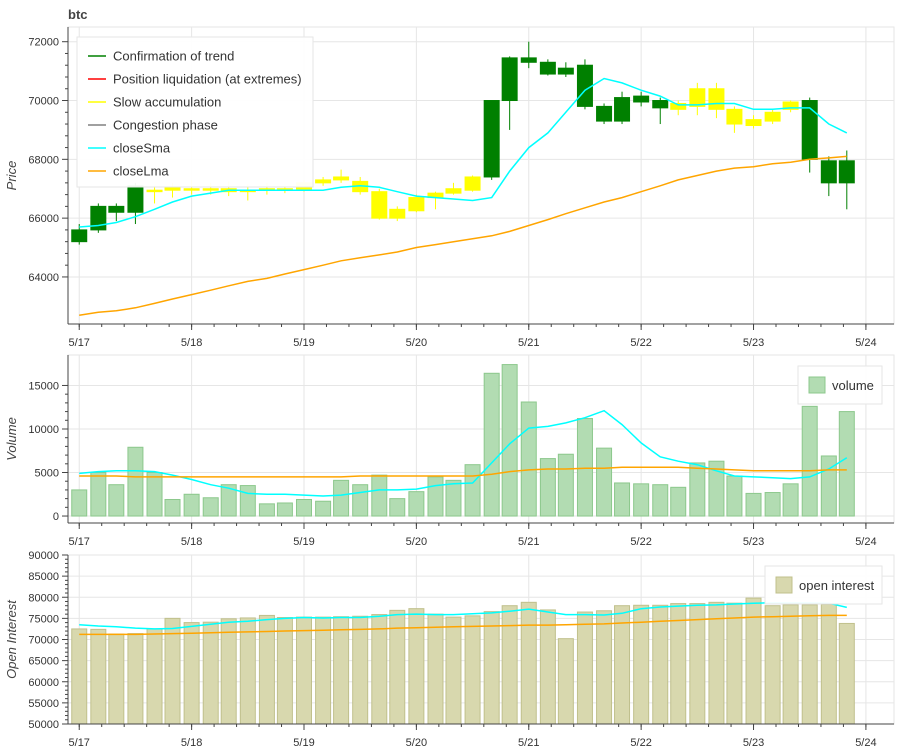  What do you see at coordinates (416, 542) in the screenshot?
I see `x-tick-label: 5/20` at bounding box center [416, 542].